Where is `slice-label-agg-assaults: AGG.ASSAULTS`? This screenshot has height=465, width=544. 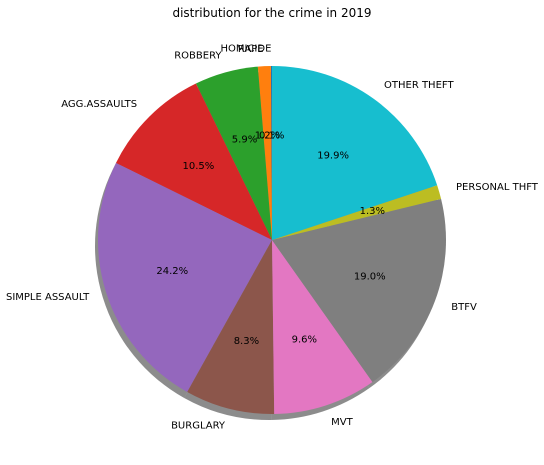 slice-label-agg-assaults: AGG.ASSAULTS is located at coordinates (99, 104).